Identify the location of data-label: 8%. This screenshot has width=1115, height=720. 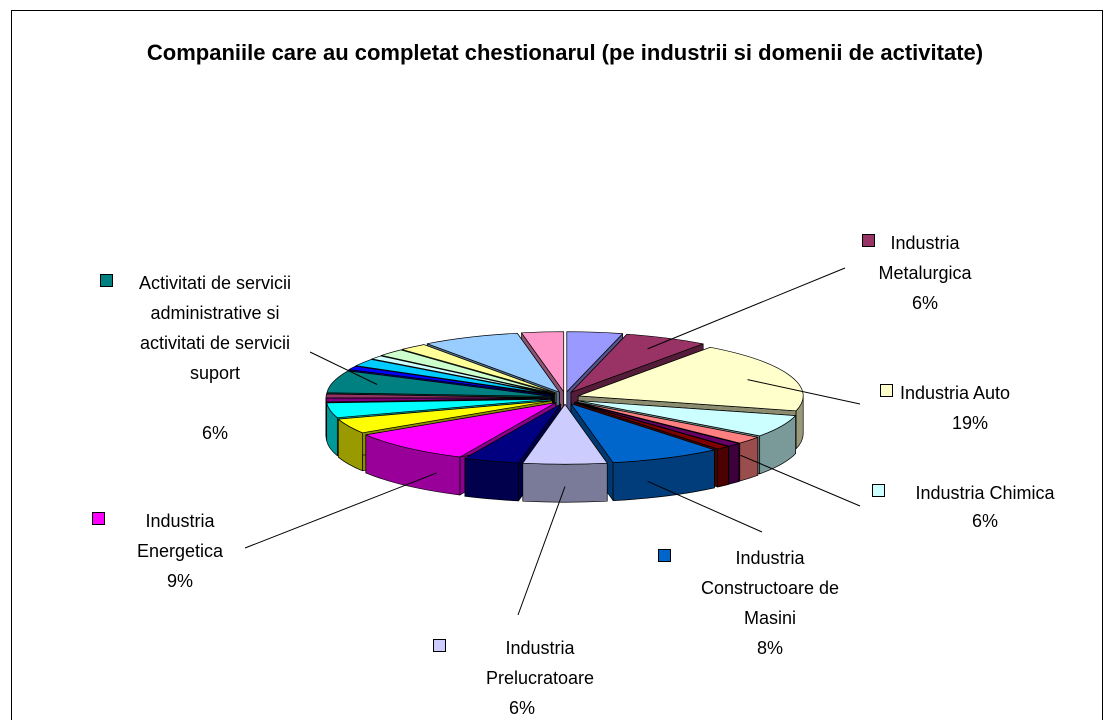
(769, 648).